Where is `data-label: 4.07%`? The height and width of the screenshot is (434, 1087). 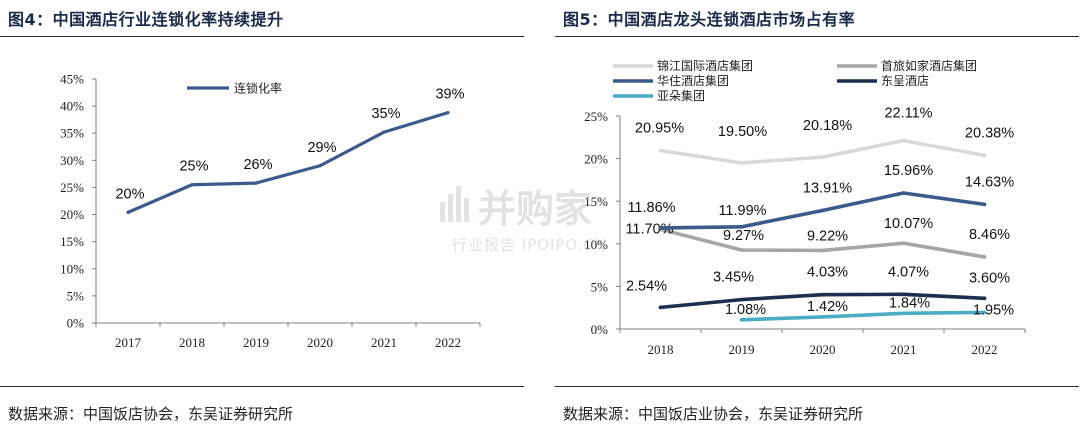
data-label: 4.07% is located at coordinates (908, 272).